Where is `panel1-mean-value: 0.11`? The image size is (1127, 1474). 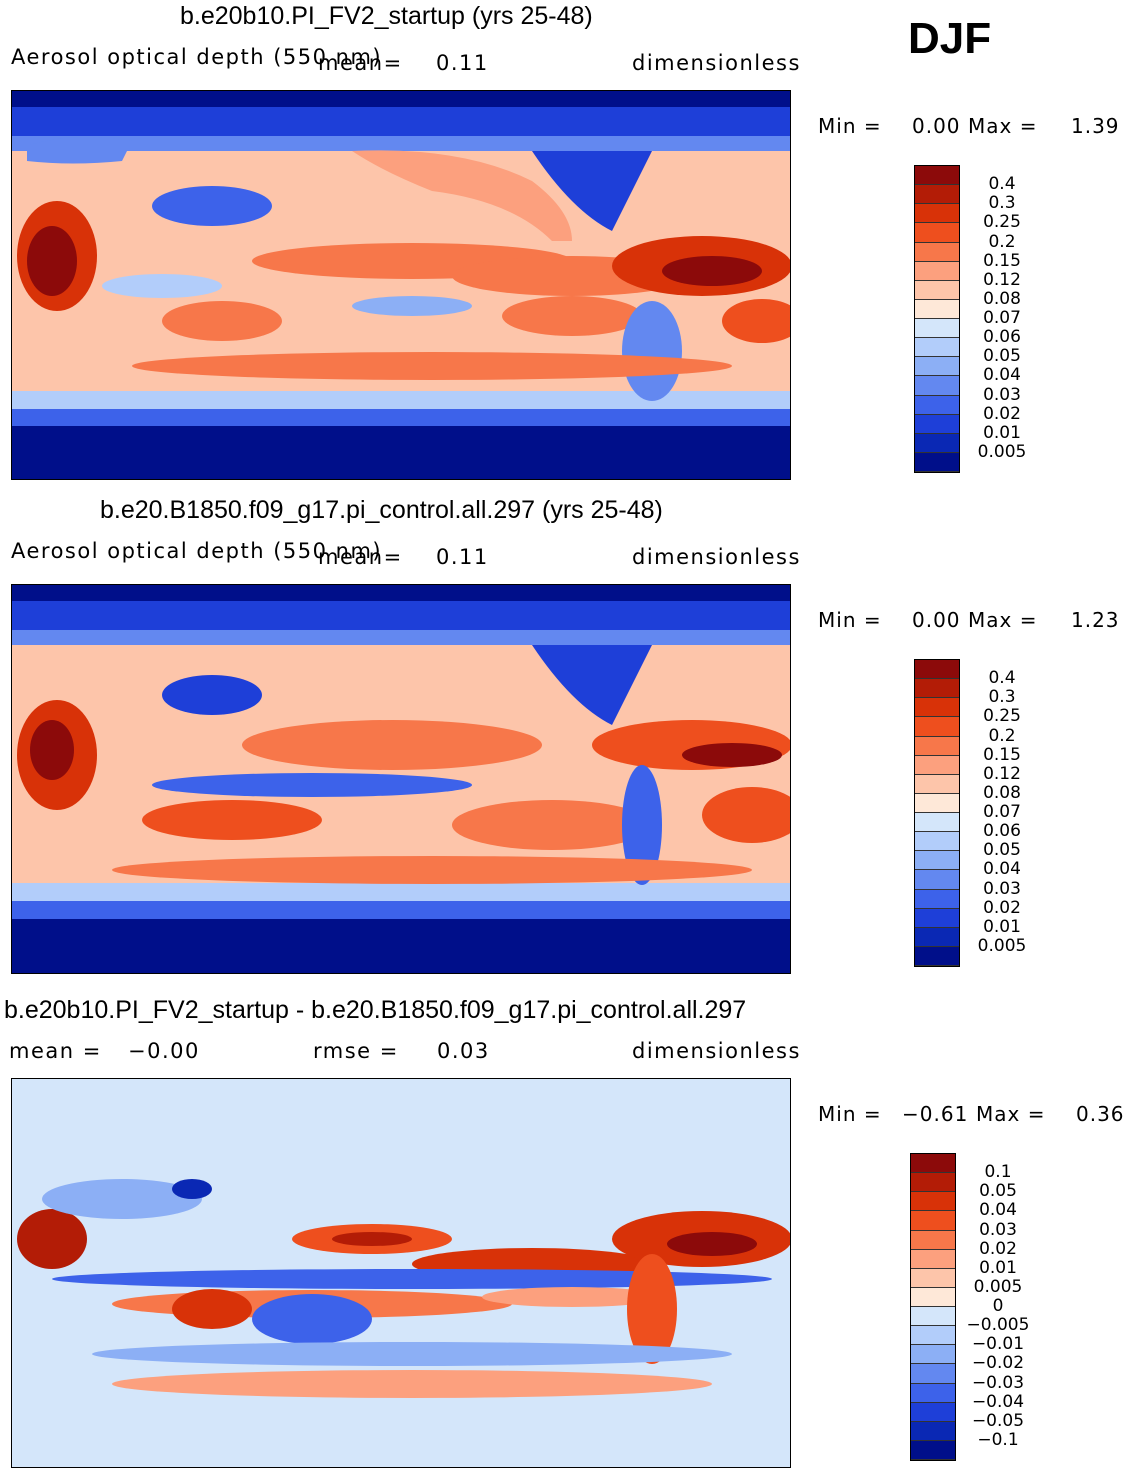
panel1-mean-value: 0.11 is located at coordinates (462, 63).